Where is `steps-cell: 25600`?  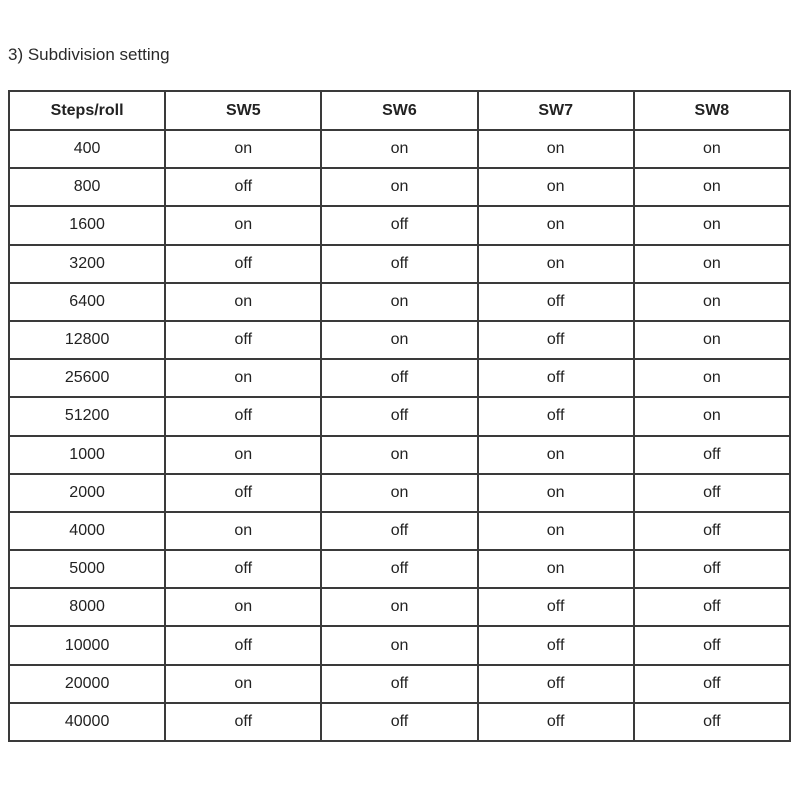 steps-cell: 25600 is located at coordinates (87, 378).